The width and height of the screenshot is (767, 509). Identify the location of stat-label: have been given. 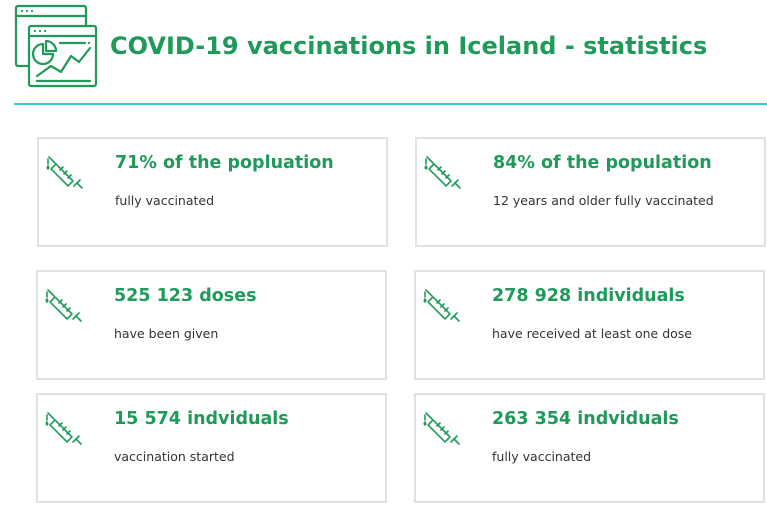
(166, 333).